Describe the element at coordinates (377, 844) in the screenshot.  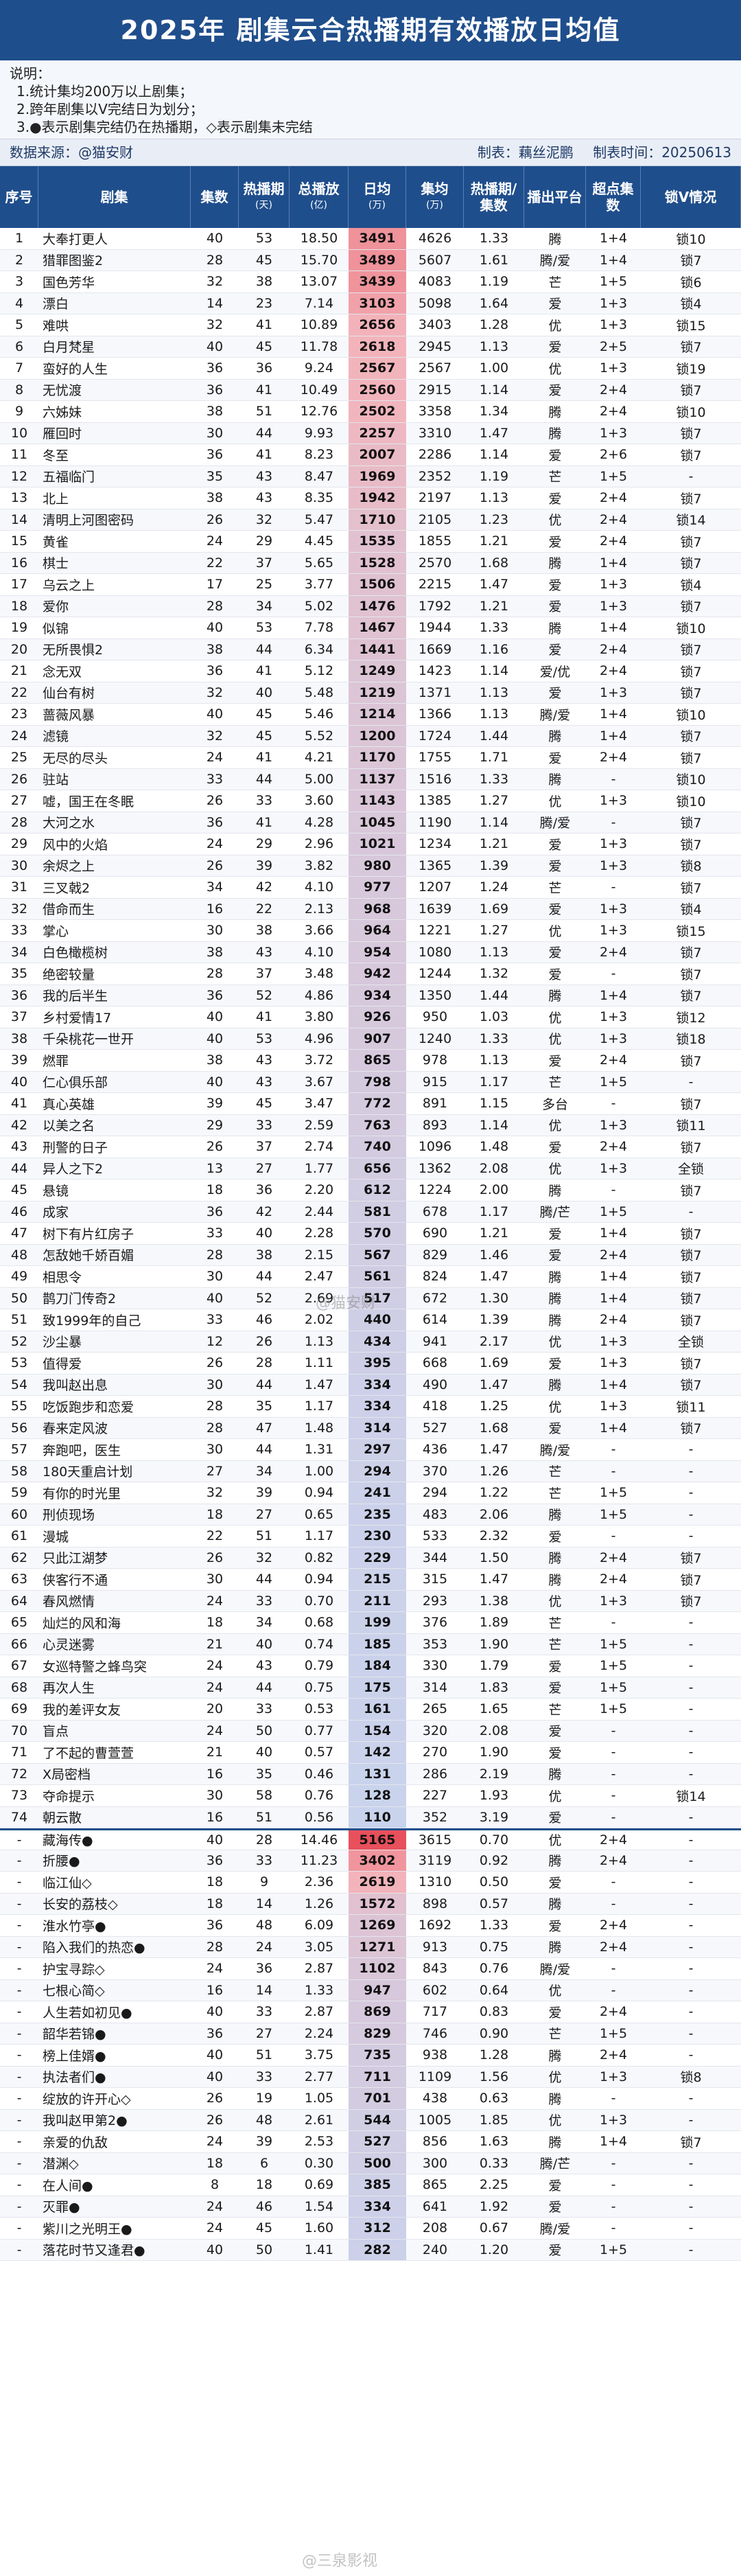
I see `cell-daily-avg: 1021` at that location.